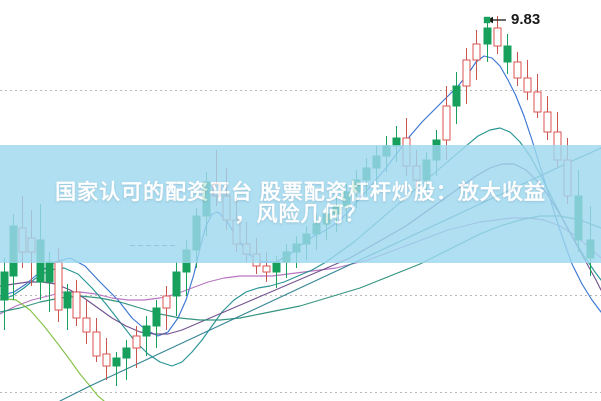 This screenshot has width=601, height=401. I want to click on promo-headline-line2: ，风险几何？, so click(300, 214).